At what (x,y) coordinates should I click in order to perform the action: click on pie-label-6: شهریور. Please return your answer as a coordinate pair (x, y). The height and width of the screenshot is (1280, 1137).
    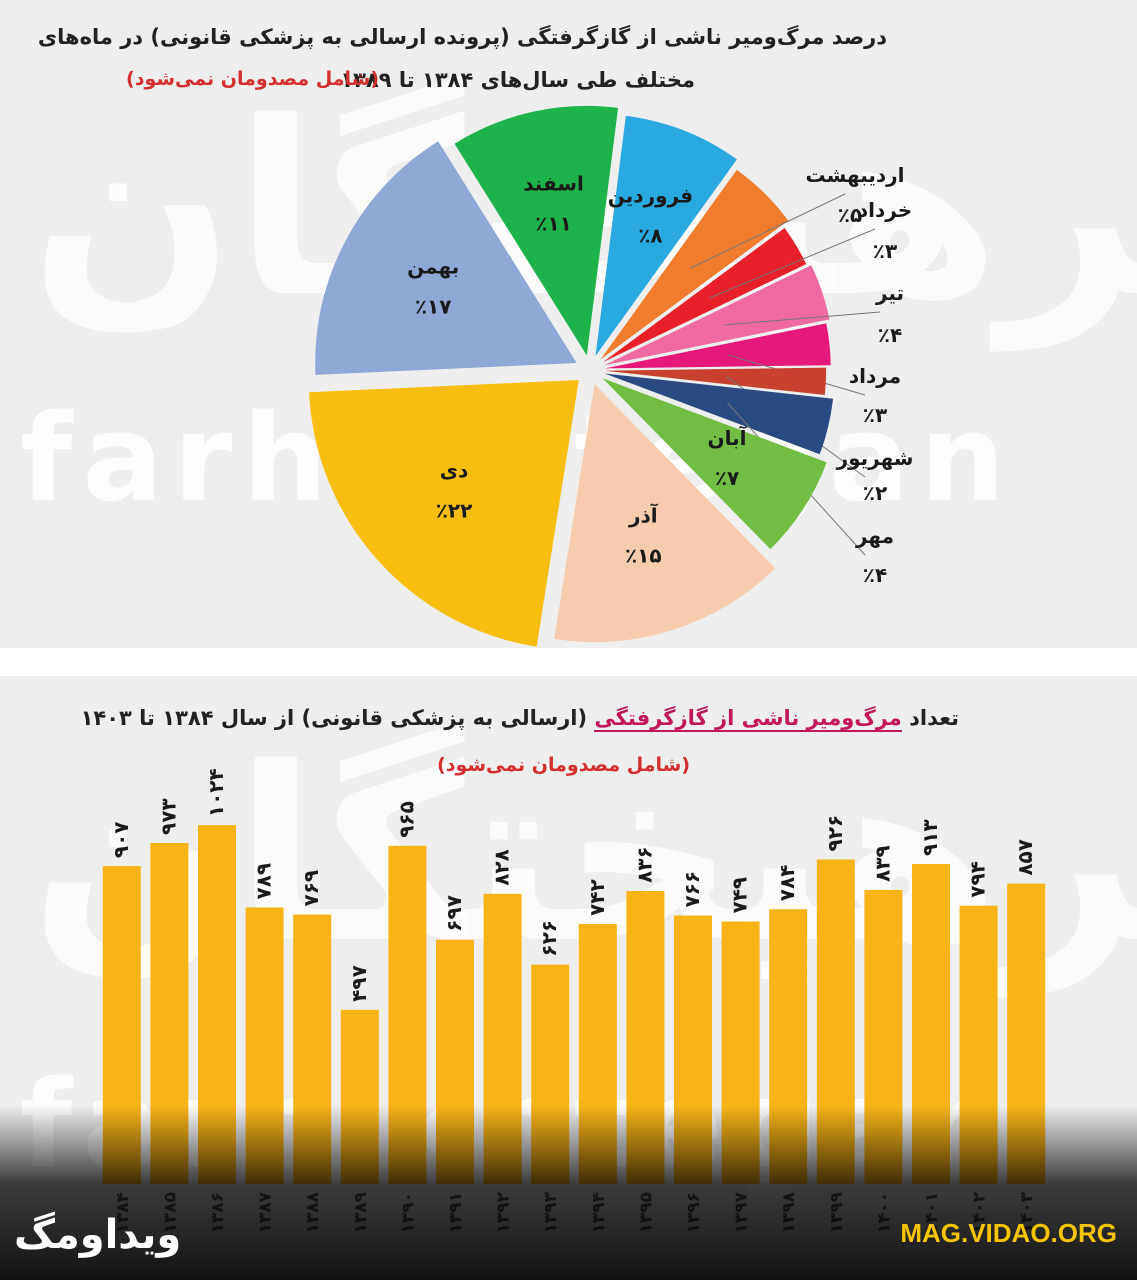
    Looking at the image, I should click on (875, 458).